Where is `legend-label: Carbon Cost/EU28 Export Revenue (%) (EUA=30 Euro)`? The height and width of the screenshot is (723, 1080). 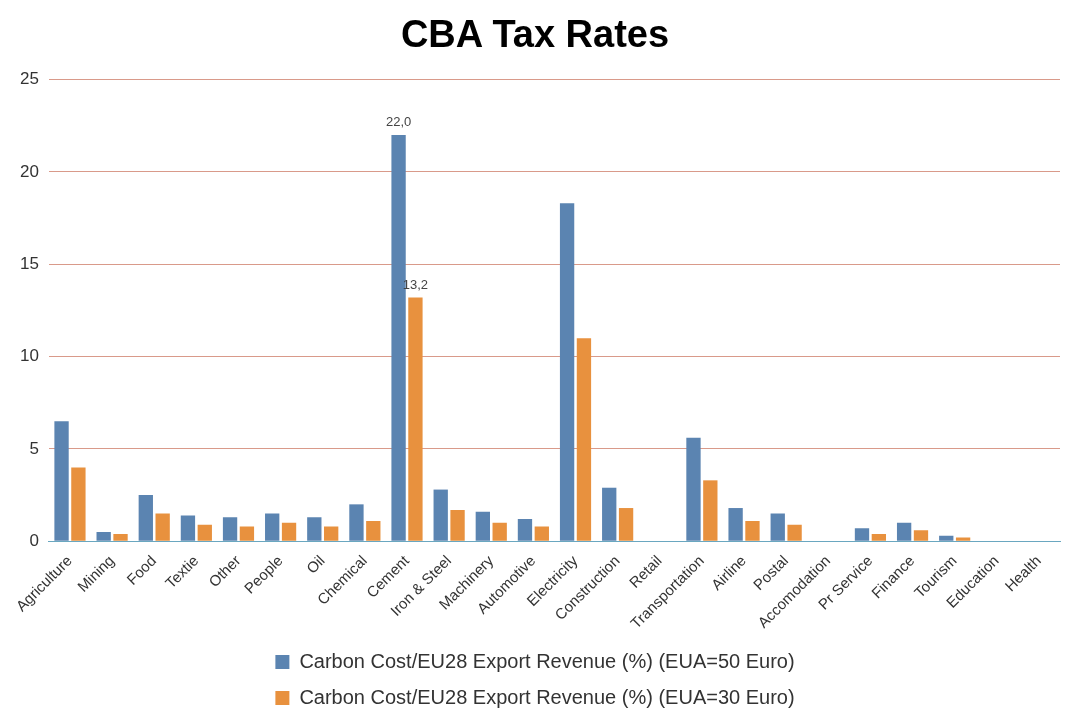
legend-label: Carbon Cost/EU28 Export Revenue (%) (EUA=30 Euro) is located at coordinates (547, 696).